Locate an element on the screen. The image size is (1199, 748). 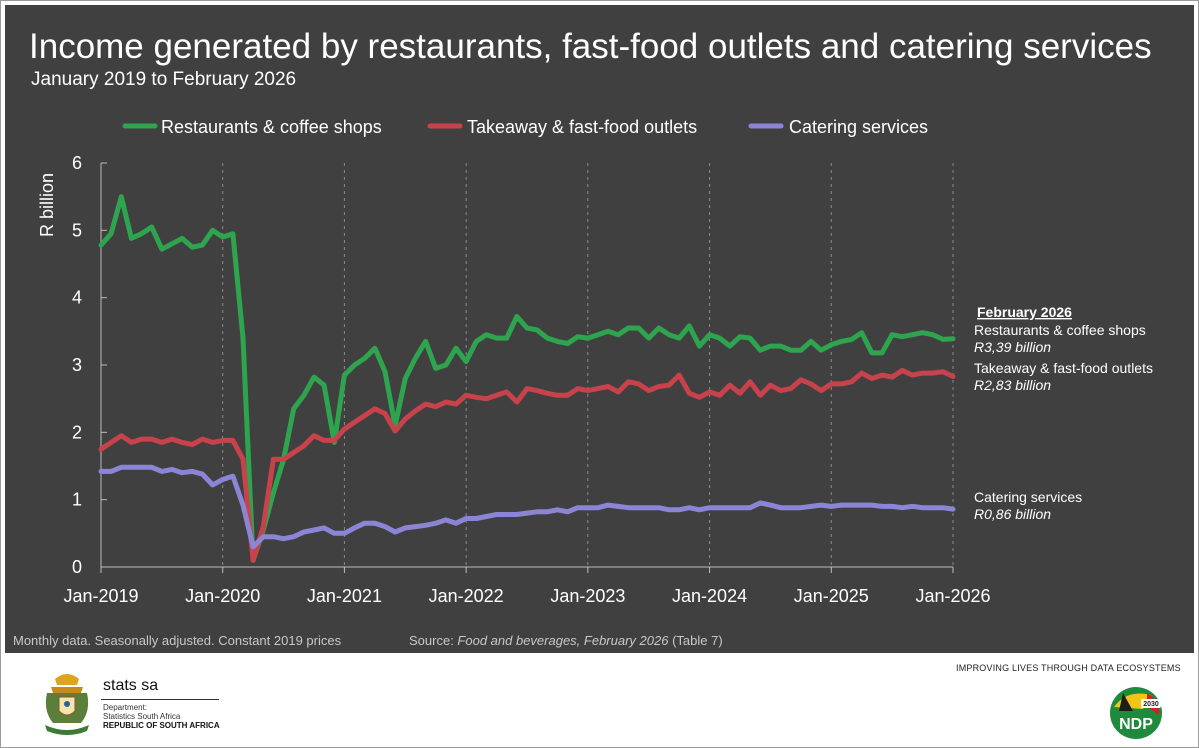
dept-line-2: Statistics South Africa is located at coordinates (142, 716).